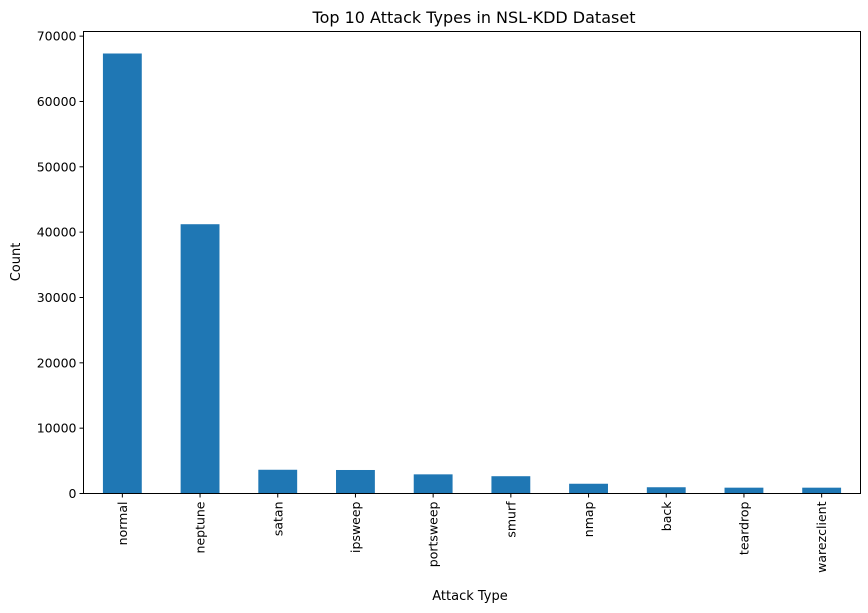  Describe the element at coordinates (821, 536) in the screenshot. I see `x-tick-label-warezclient: warezclient` at that location.